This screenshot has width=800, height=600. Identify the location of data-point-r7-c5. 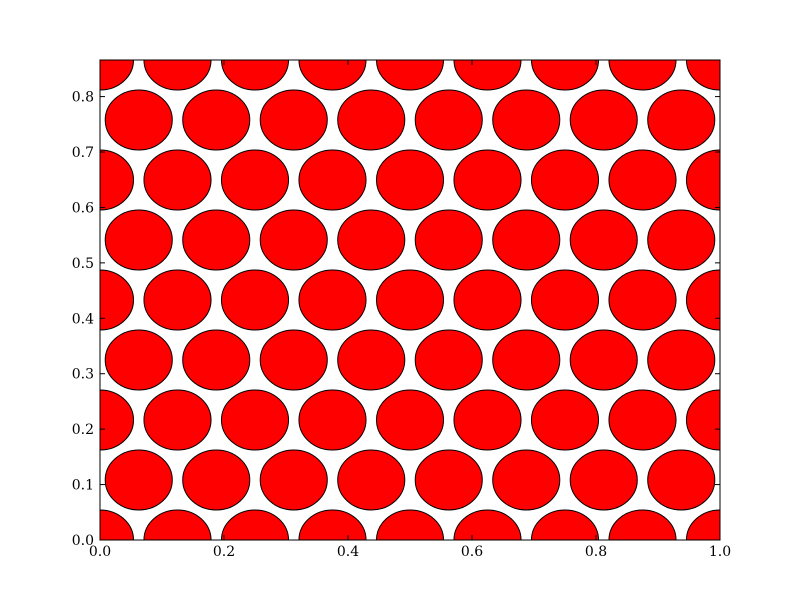
(526, 120).